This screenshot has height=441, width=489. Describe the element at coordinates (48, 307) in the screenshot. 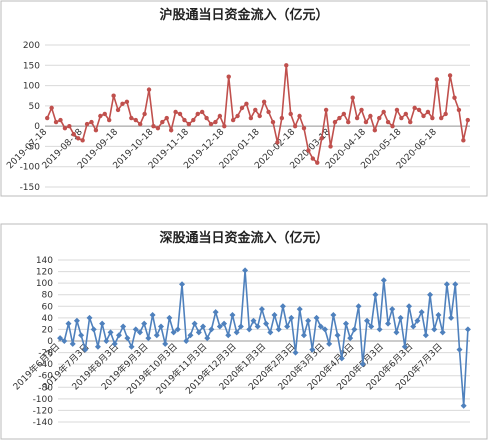

I see `y-tick-label: 60` at that location.